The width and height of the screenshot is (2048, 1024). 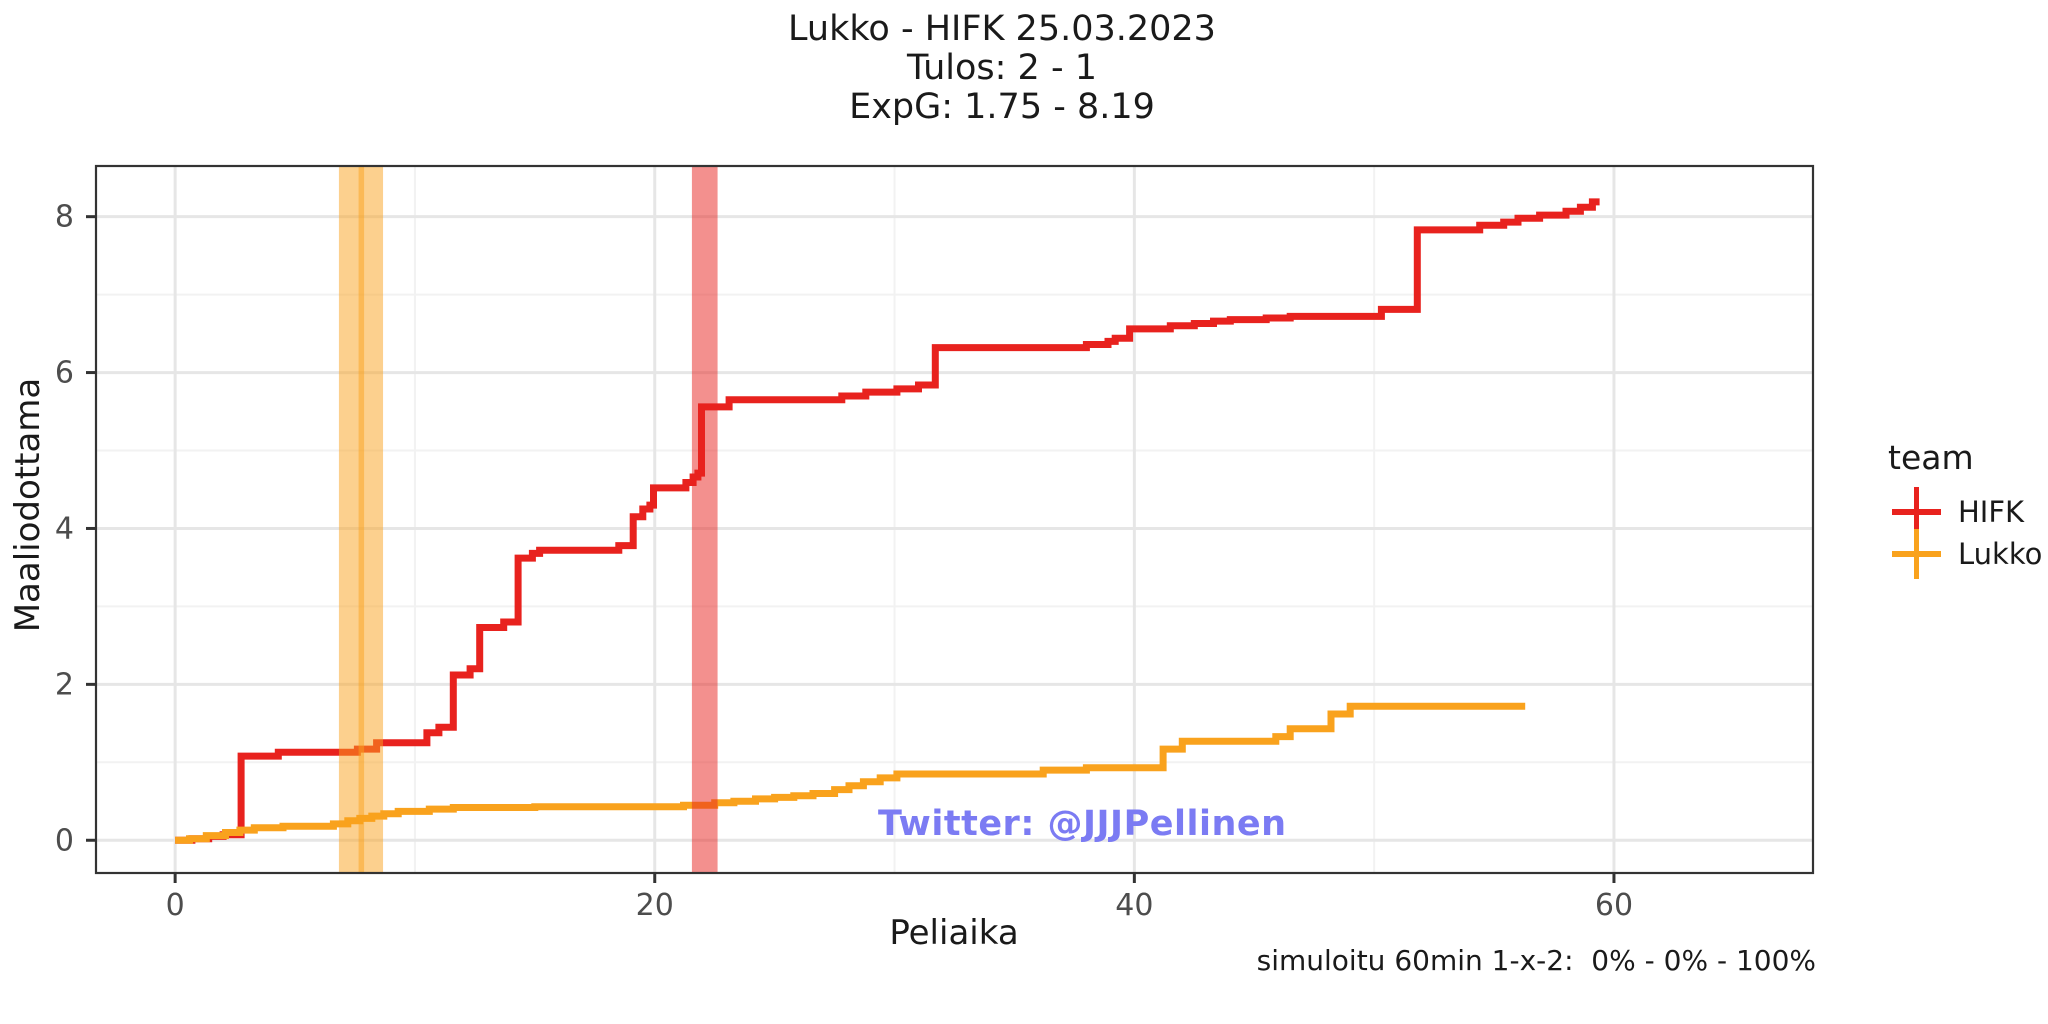 I want to click on series-line-lukko, so click(x=850, y=773).